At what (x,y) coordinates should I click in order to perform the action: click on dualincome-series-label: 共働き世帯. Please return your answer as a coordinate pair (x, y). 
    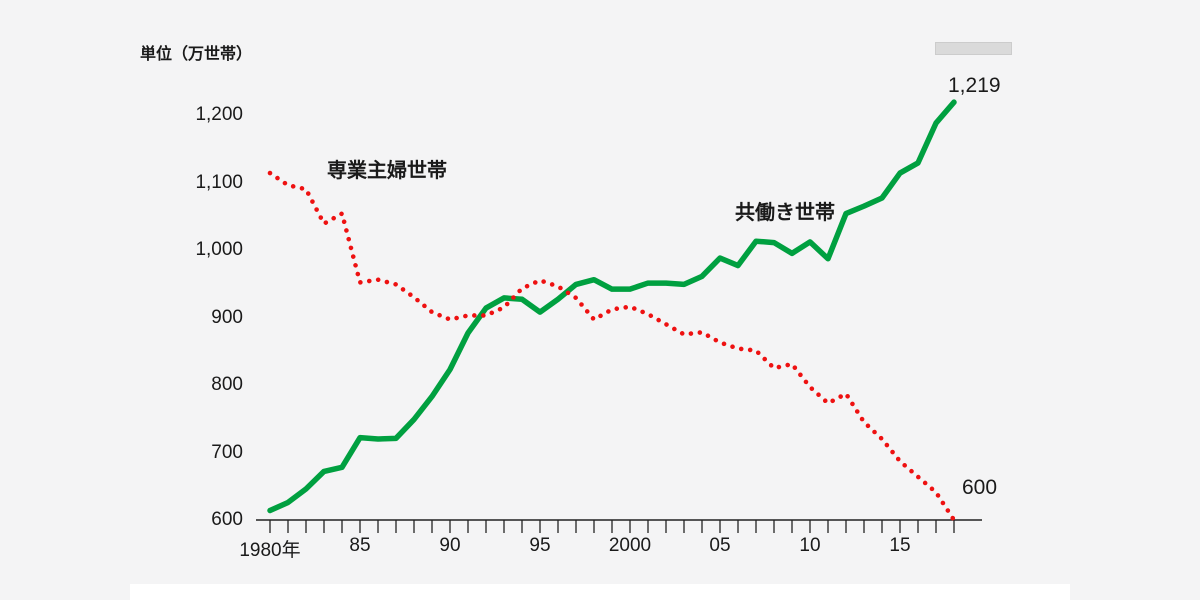
    Looking at the image, I should click on (785, 213).